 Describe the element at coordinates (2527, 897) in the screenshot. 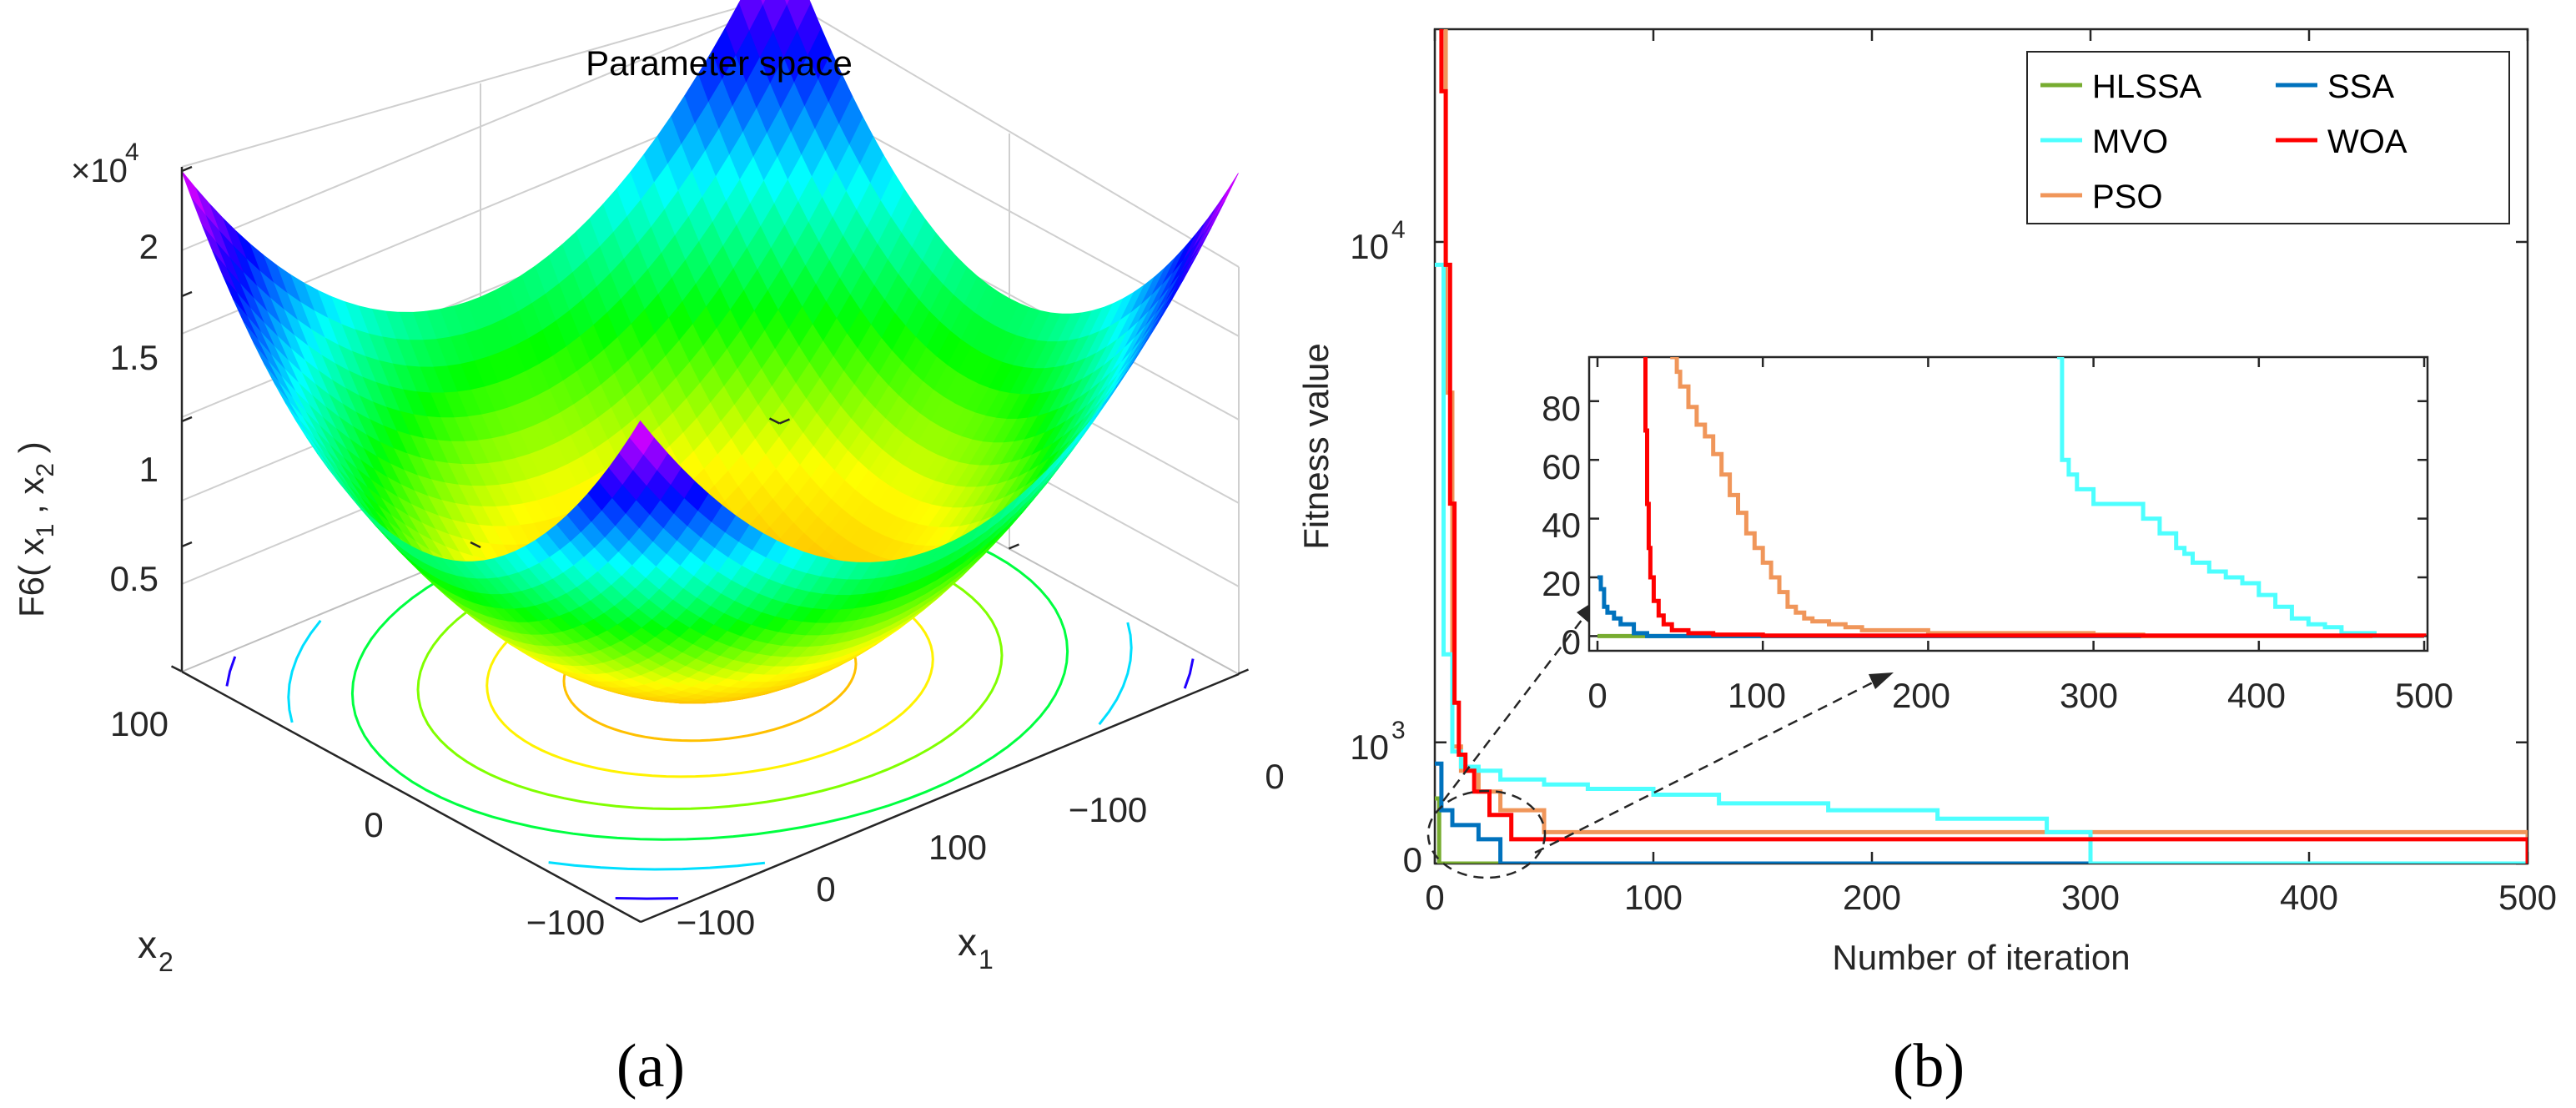

I see `x-tick-label: 500` at that location.